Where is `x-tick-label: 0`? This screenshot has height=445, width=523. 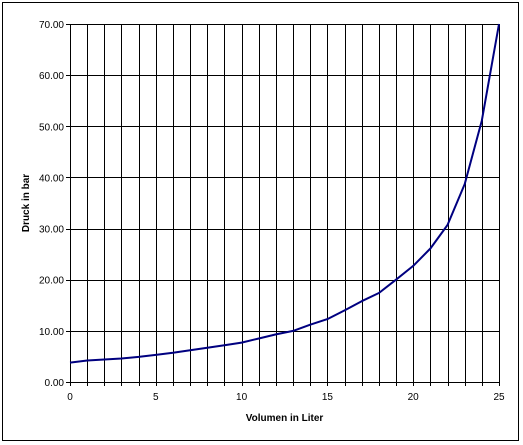
x-tick-label: 0 is located at coordinates (70, 397).